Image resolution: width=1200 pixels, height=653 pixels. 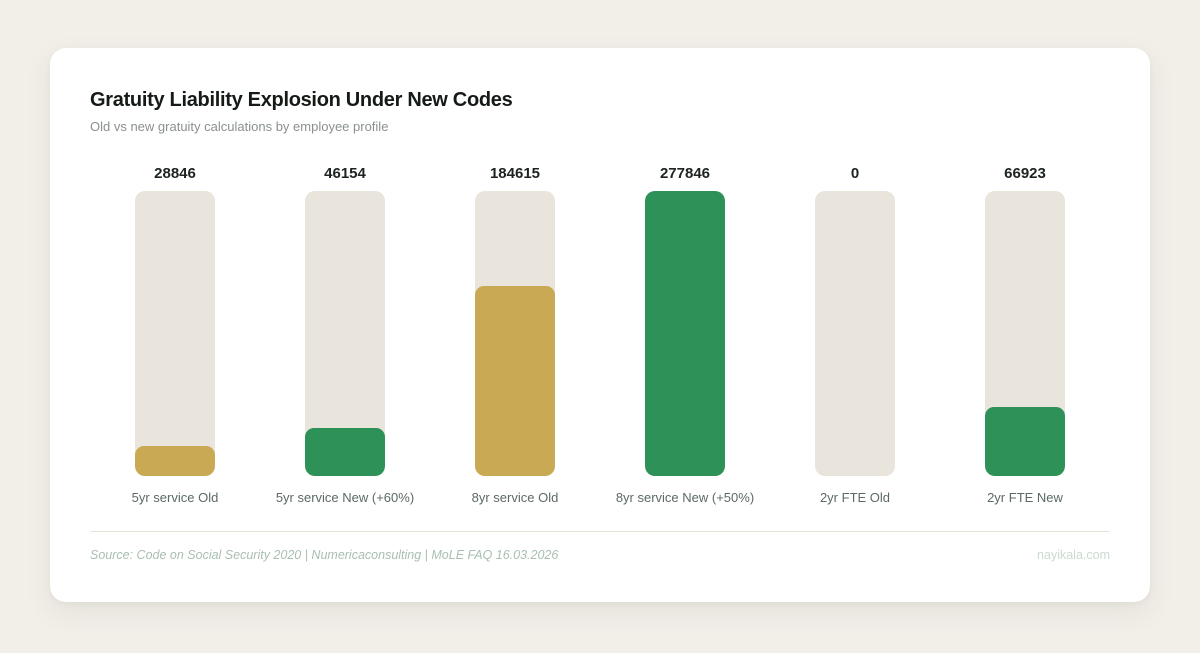 I want to click on bar-label: 8yr service Old, so click(x=515, y=497).